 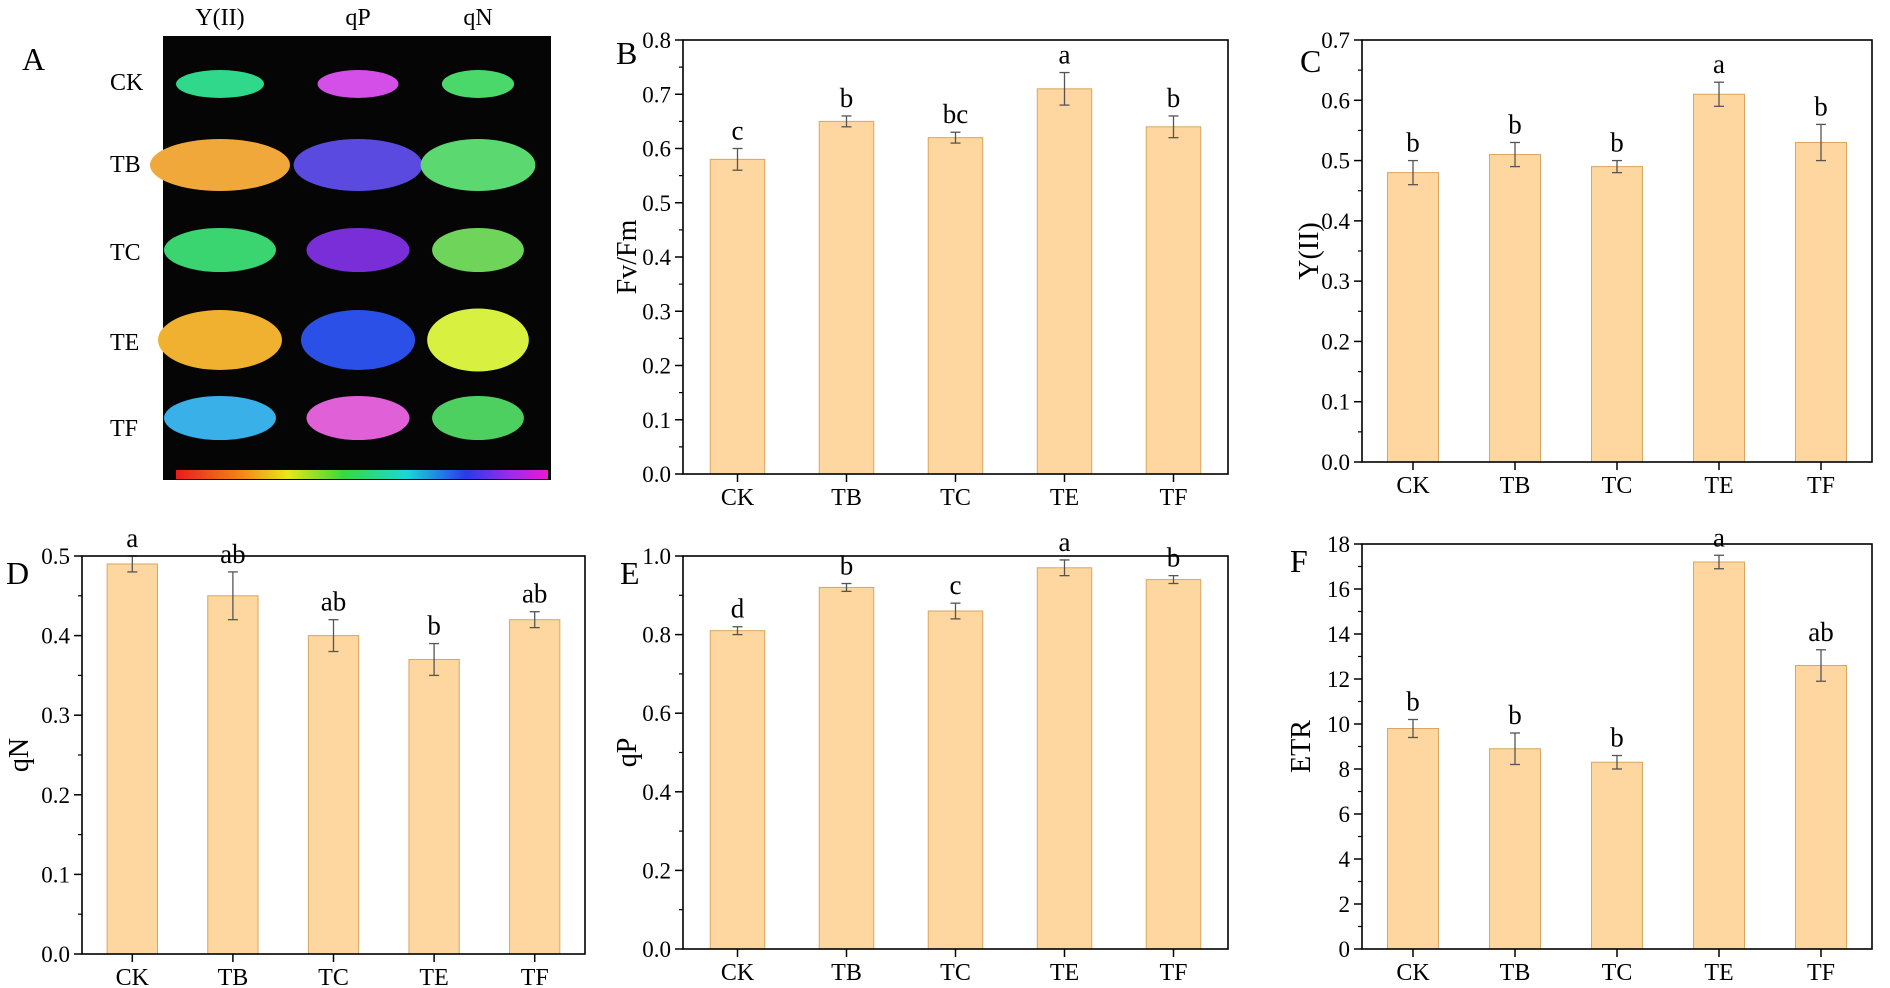 What do you see at coordinates (124, 429) in the screenshot?
I see `row-label-tf: TF` at bounding box center [124, 429].